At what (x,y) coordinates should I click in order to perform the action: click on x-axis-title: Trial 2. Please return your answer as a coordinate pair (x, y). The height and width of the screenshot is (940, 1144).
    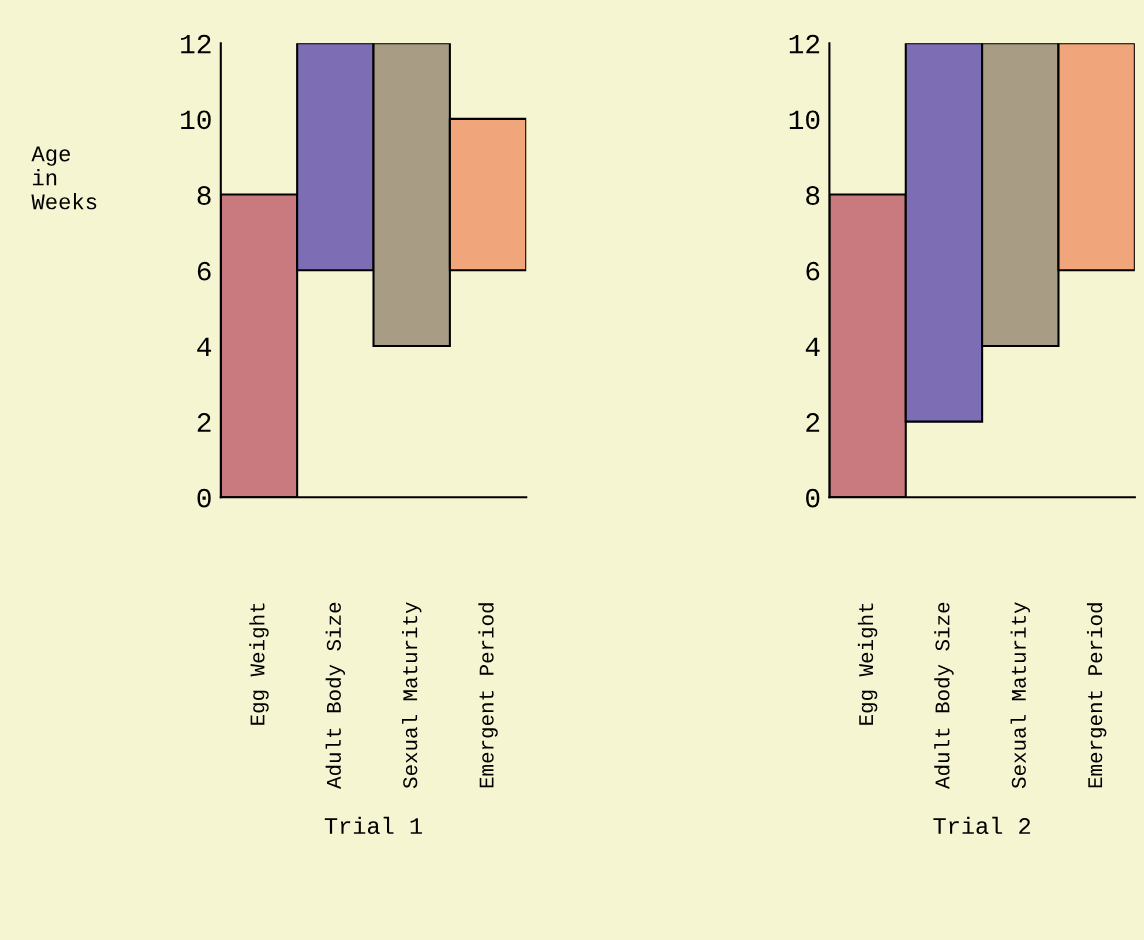
    Looking at the image, I should click on (982, 825).